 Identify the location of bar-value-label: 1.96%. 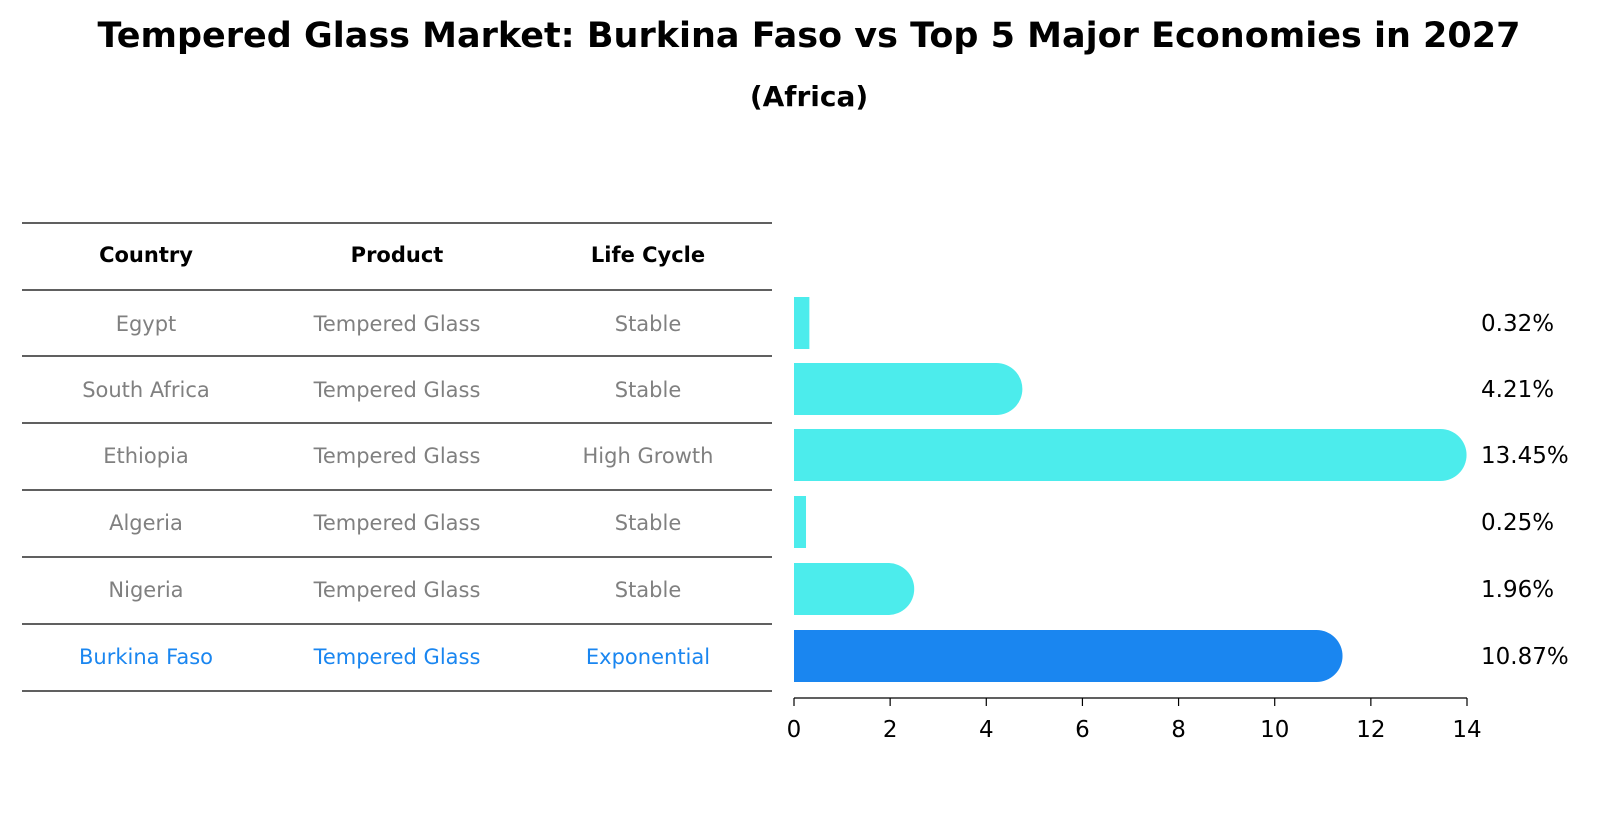
(1517, 590).